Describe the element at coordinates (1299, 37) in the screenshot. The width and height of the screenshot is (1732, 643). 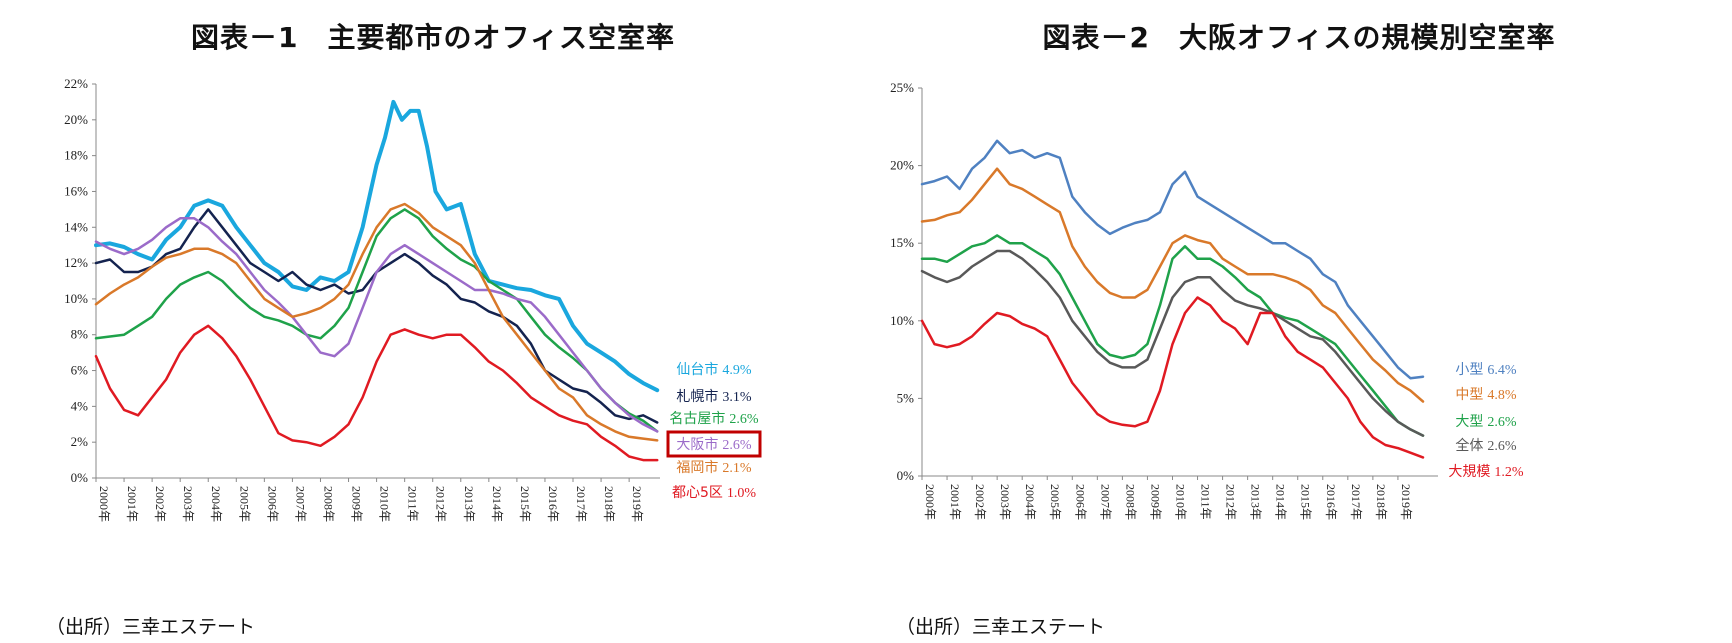
I see `chart-title: 図表－2 大阪オフィスの規模別空室率` at that location.